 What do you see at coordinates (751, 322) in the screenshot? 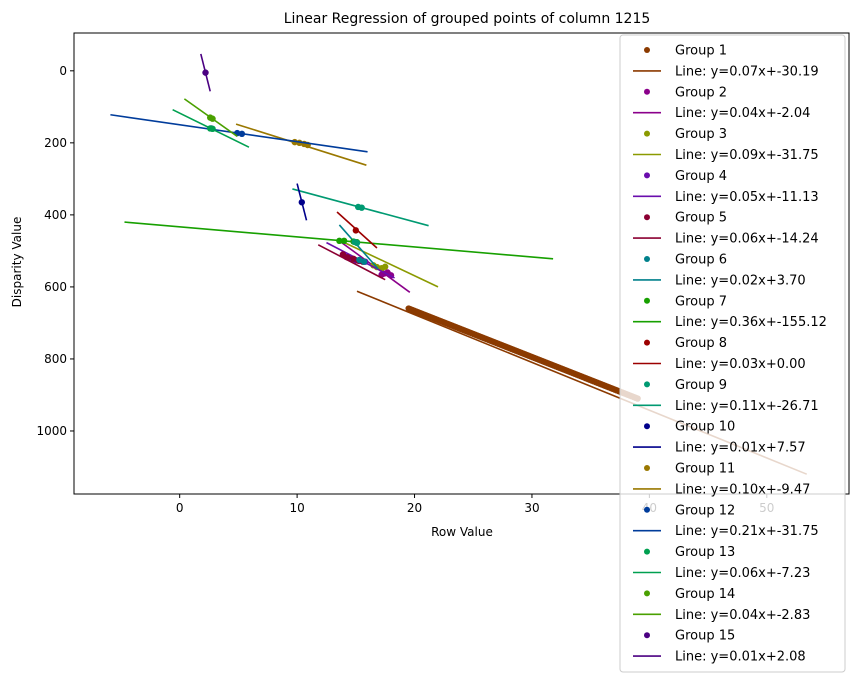
I see `legend-label: Line: y=0.36x+-155.12` at bounding box center [751, 322].